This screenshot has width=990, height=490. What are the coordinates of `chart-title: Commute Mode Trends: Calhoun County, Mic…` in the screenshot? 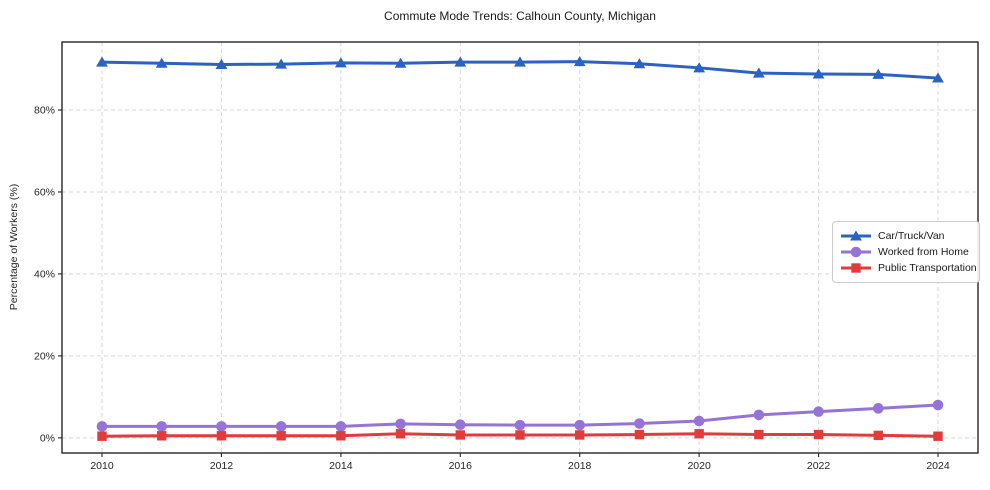 It's located at (520, 16).